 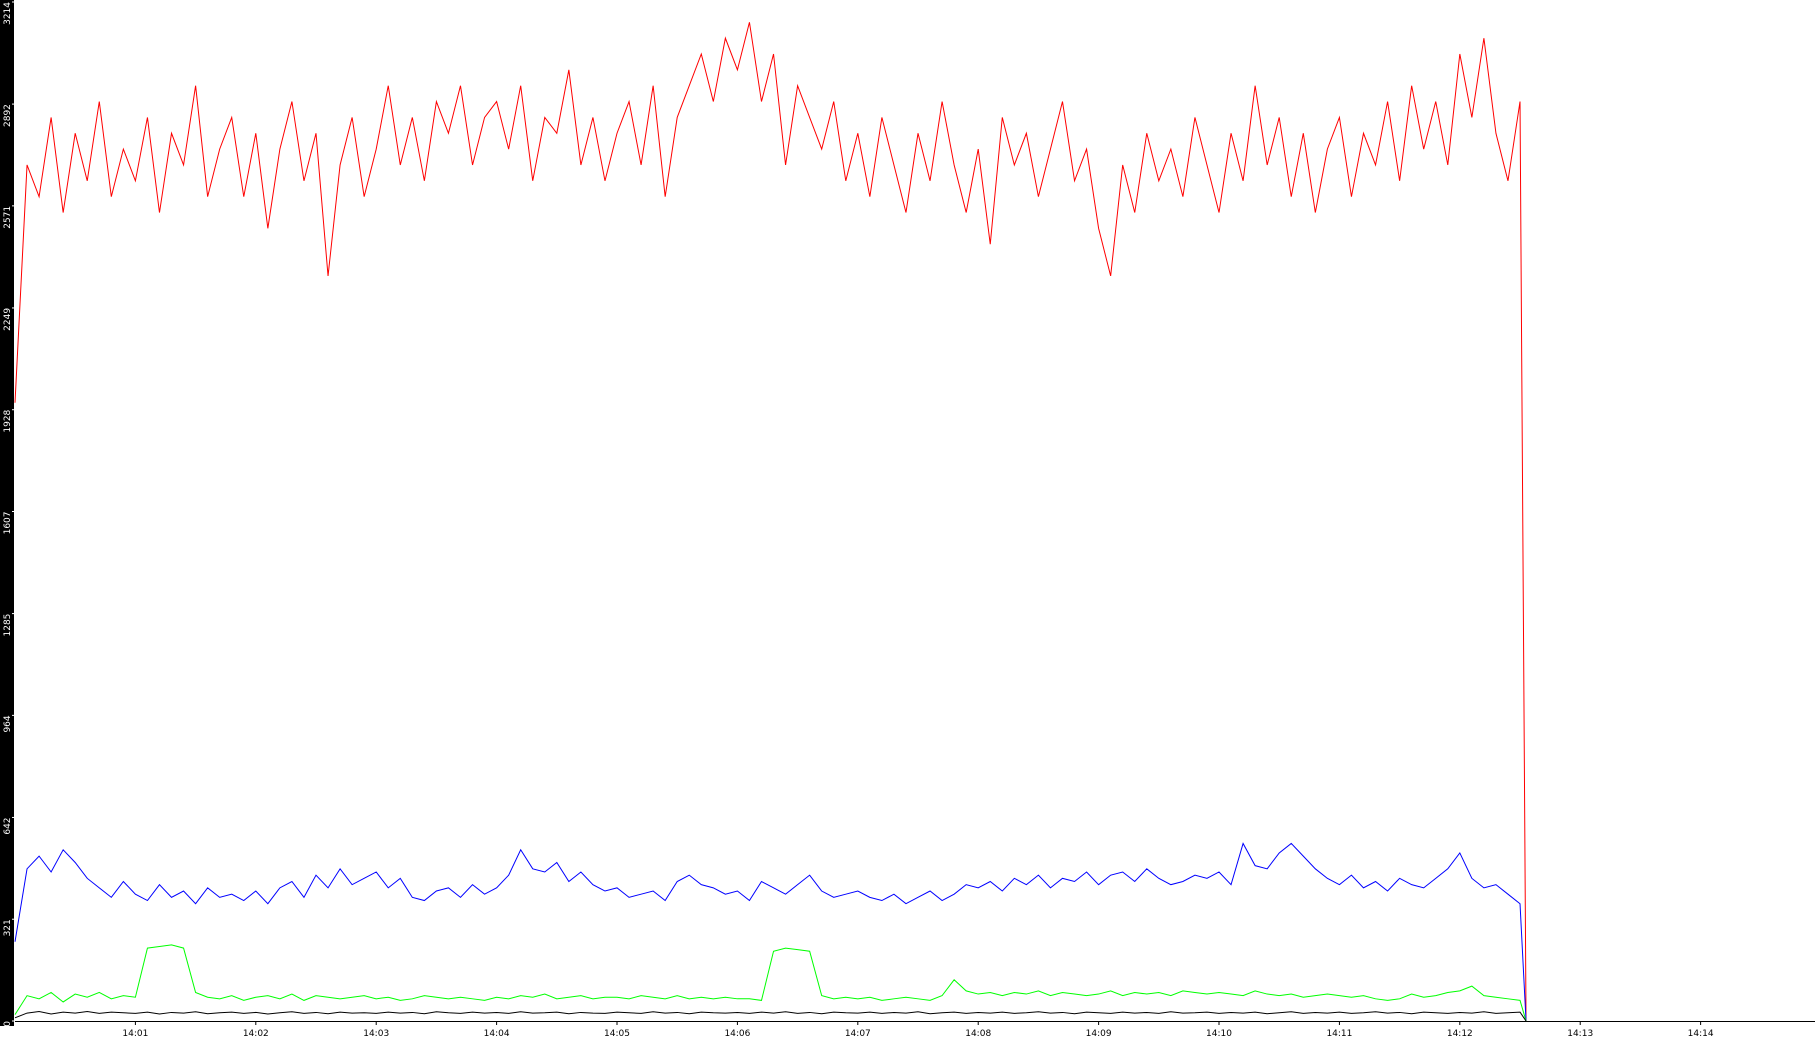 I want to click on x-tick-label: 14:07, so click(x=858, y=1034).